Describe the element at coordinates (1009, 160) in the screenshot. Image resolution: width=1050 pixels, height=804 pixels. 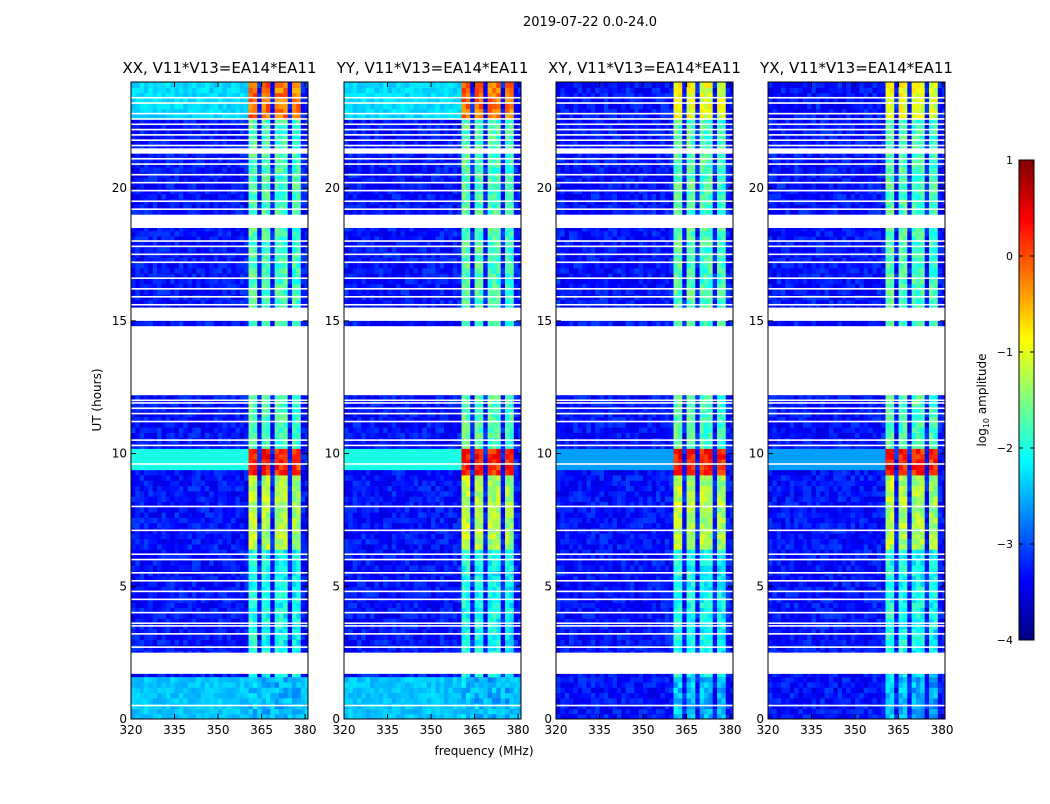
I see `colorbar-tick-label: 1` at that location.